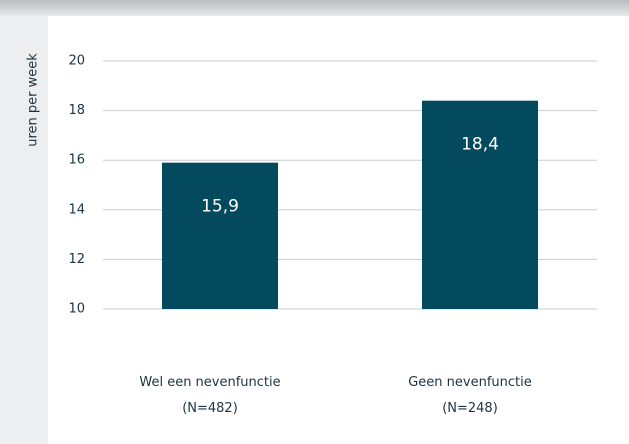  I want to click on x-tick-label: Geen nevenfunctie (N=248), so click(470, 395).